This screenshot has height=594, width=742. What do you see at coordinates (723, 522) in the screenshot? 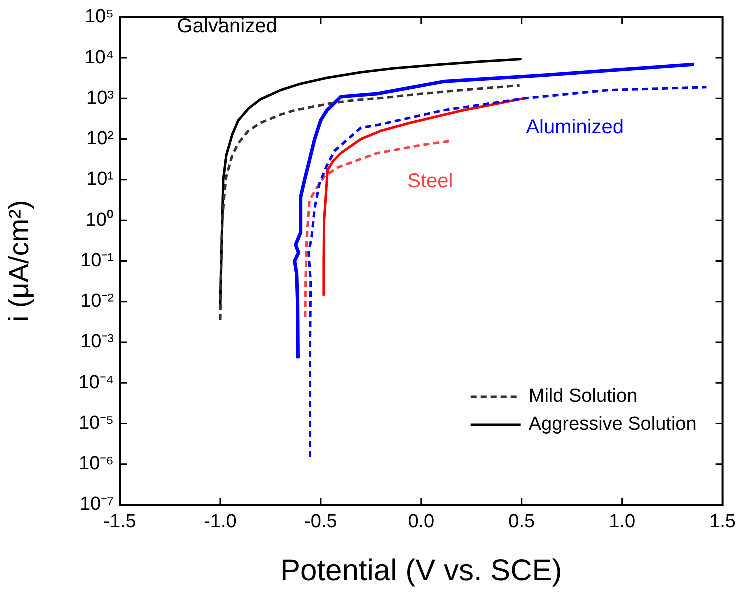
I see `x-tick-label: 1.5` at bounding box center [723, 522].